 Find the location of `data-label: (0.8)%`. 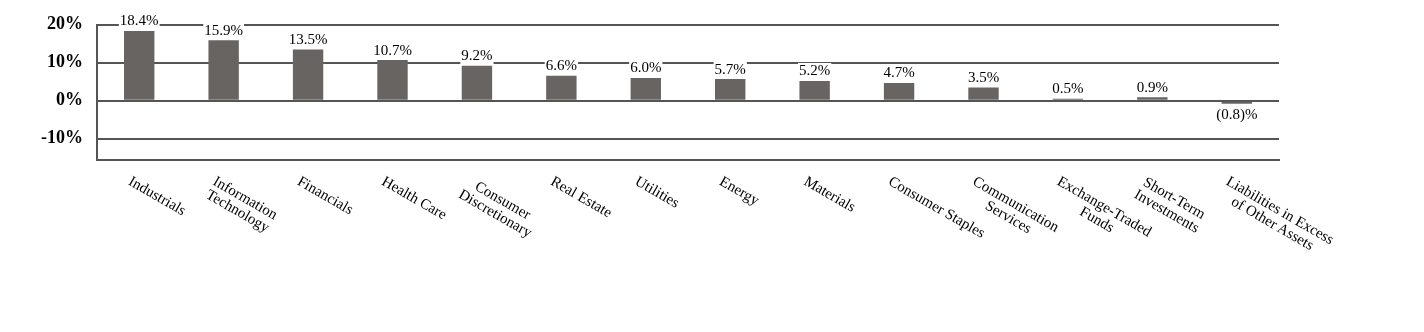

data-label: (0.8)% is located at coordinates (1237, 115).